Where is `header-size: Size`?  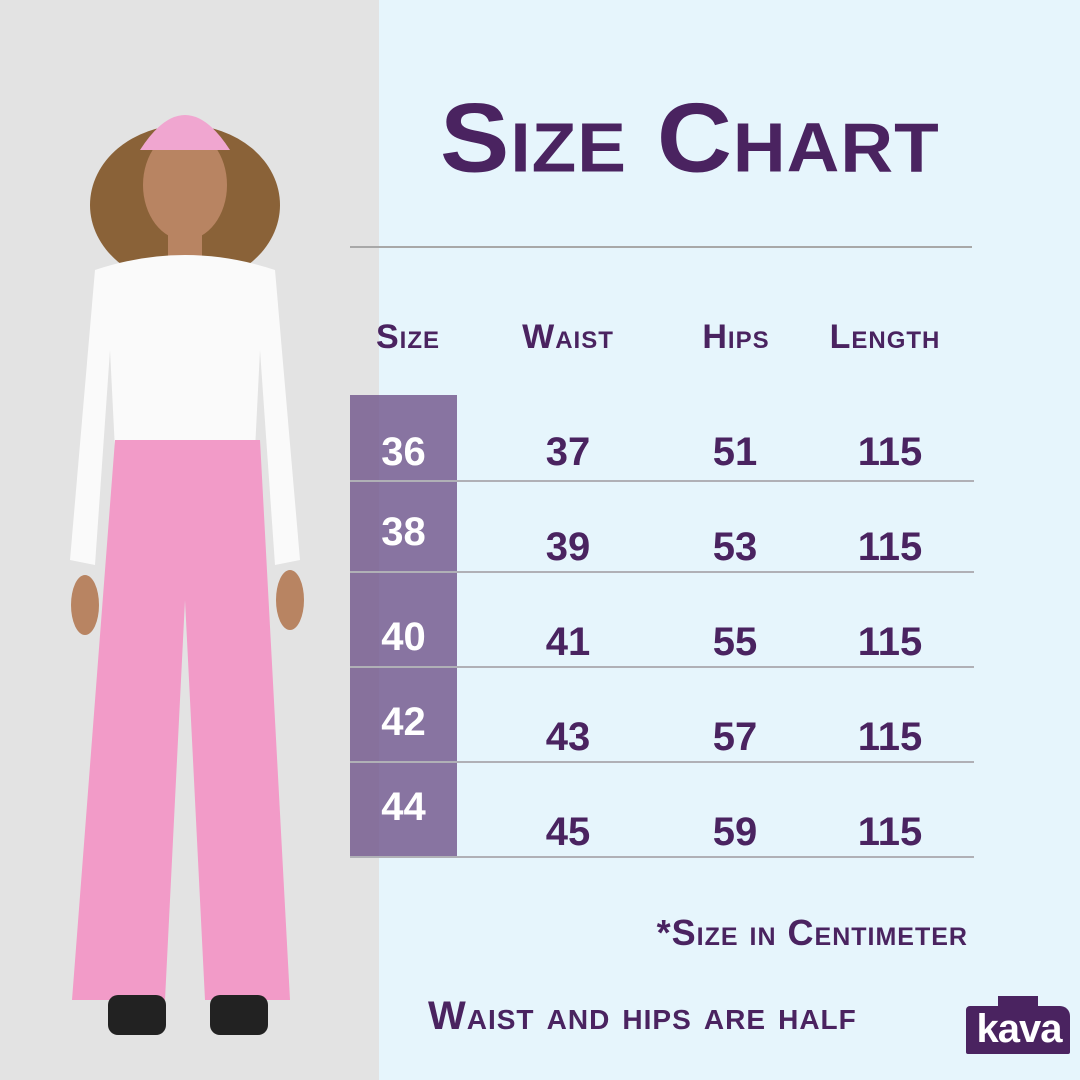
header-size: Size is located at coordinates (407, 337).